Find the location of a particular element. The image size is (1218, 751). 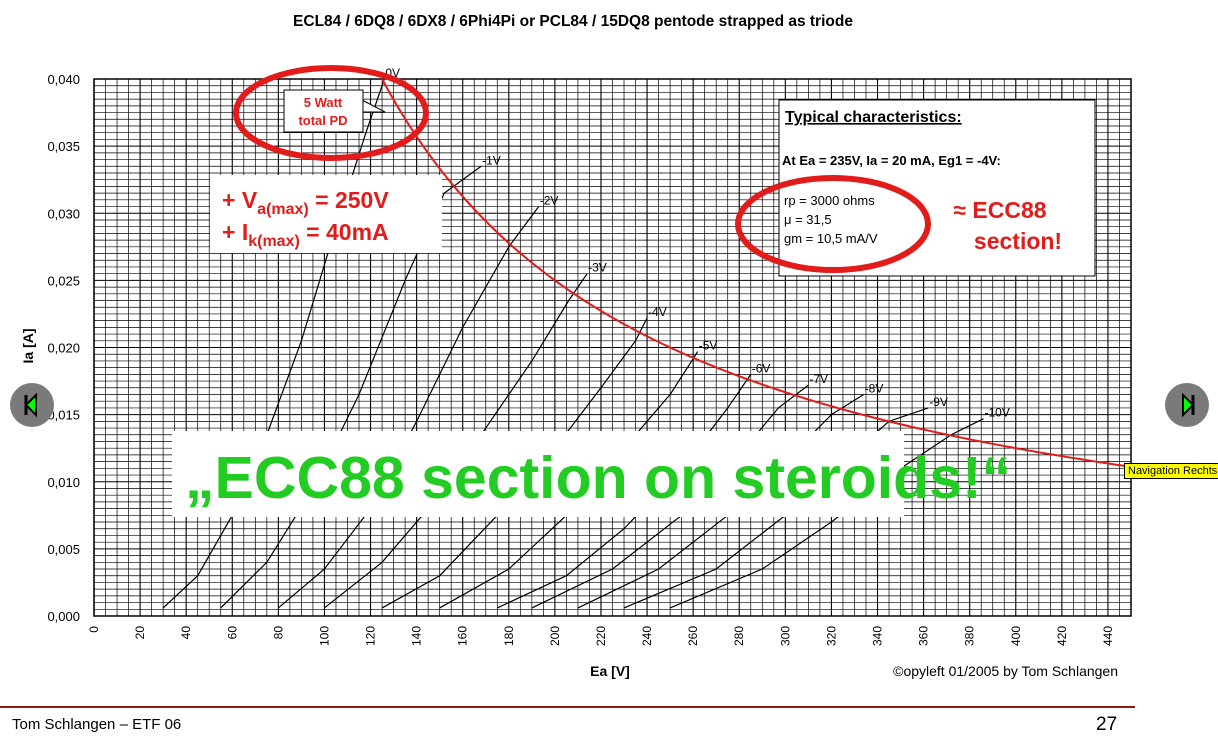

bias-curve-label: -3V is located at coordinates (597, 268).